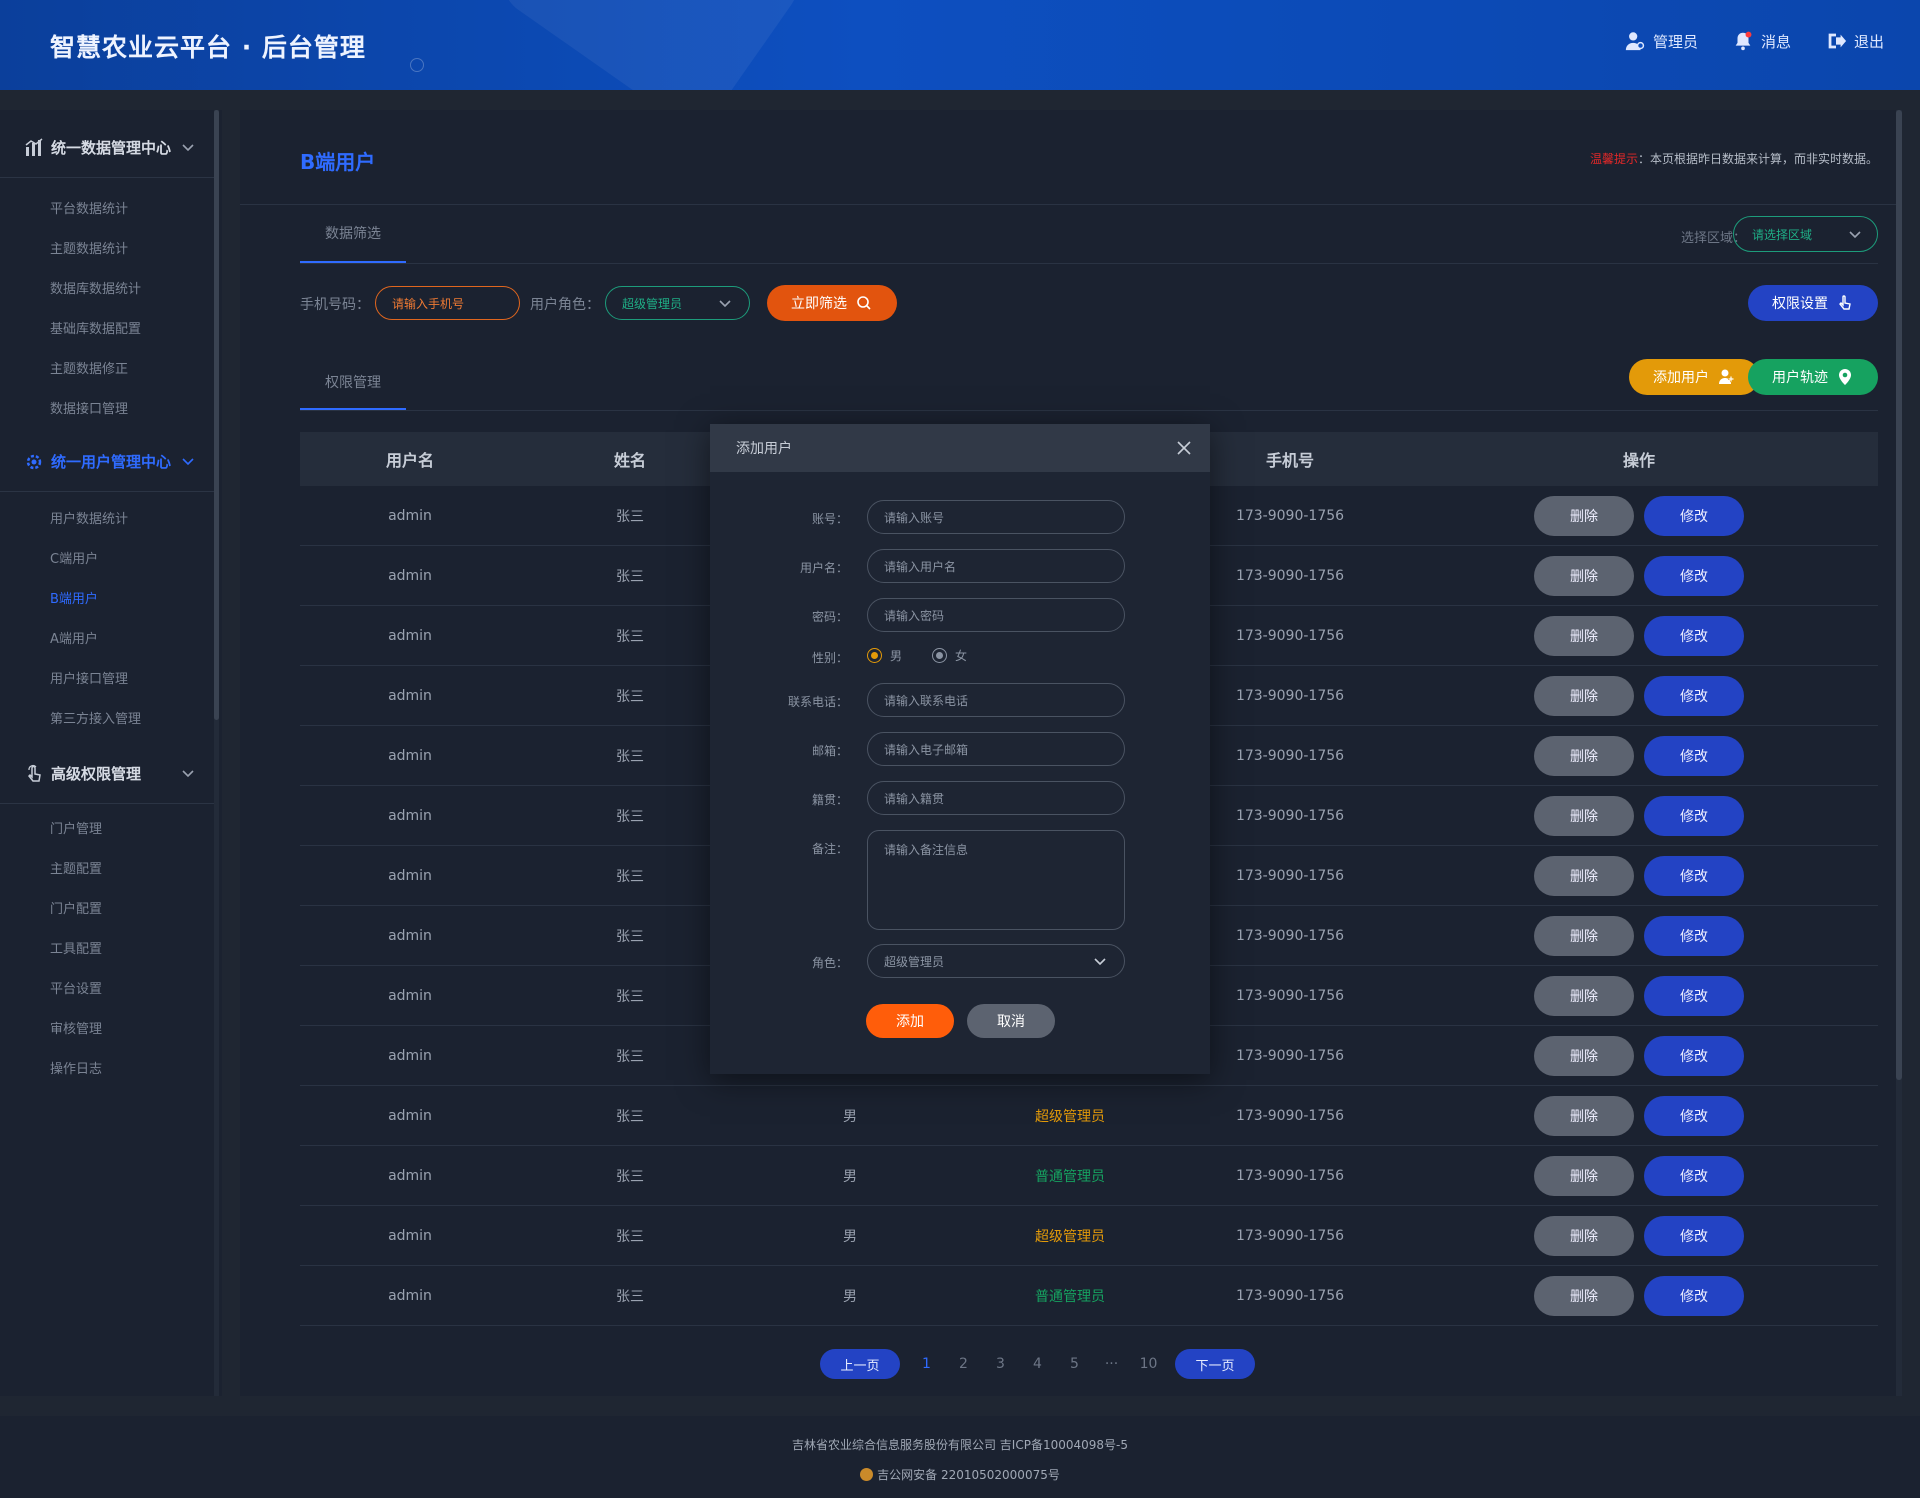 This screenshot has width=1920, height=1498. What do you see at coordinates (89, 679) in the screenshot?
I see `sidebar-item-user-api: 用户接口管理` at bounding box center [89, 679].